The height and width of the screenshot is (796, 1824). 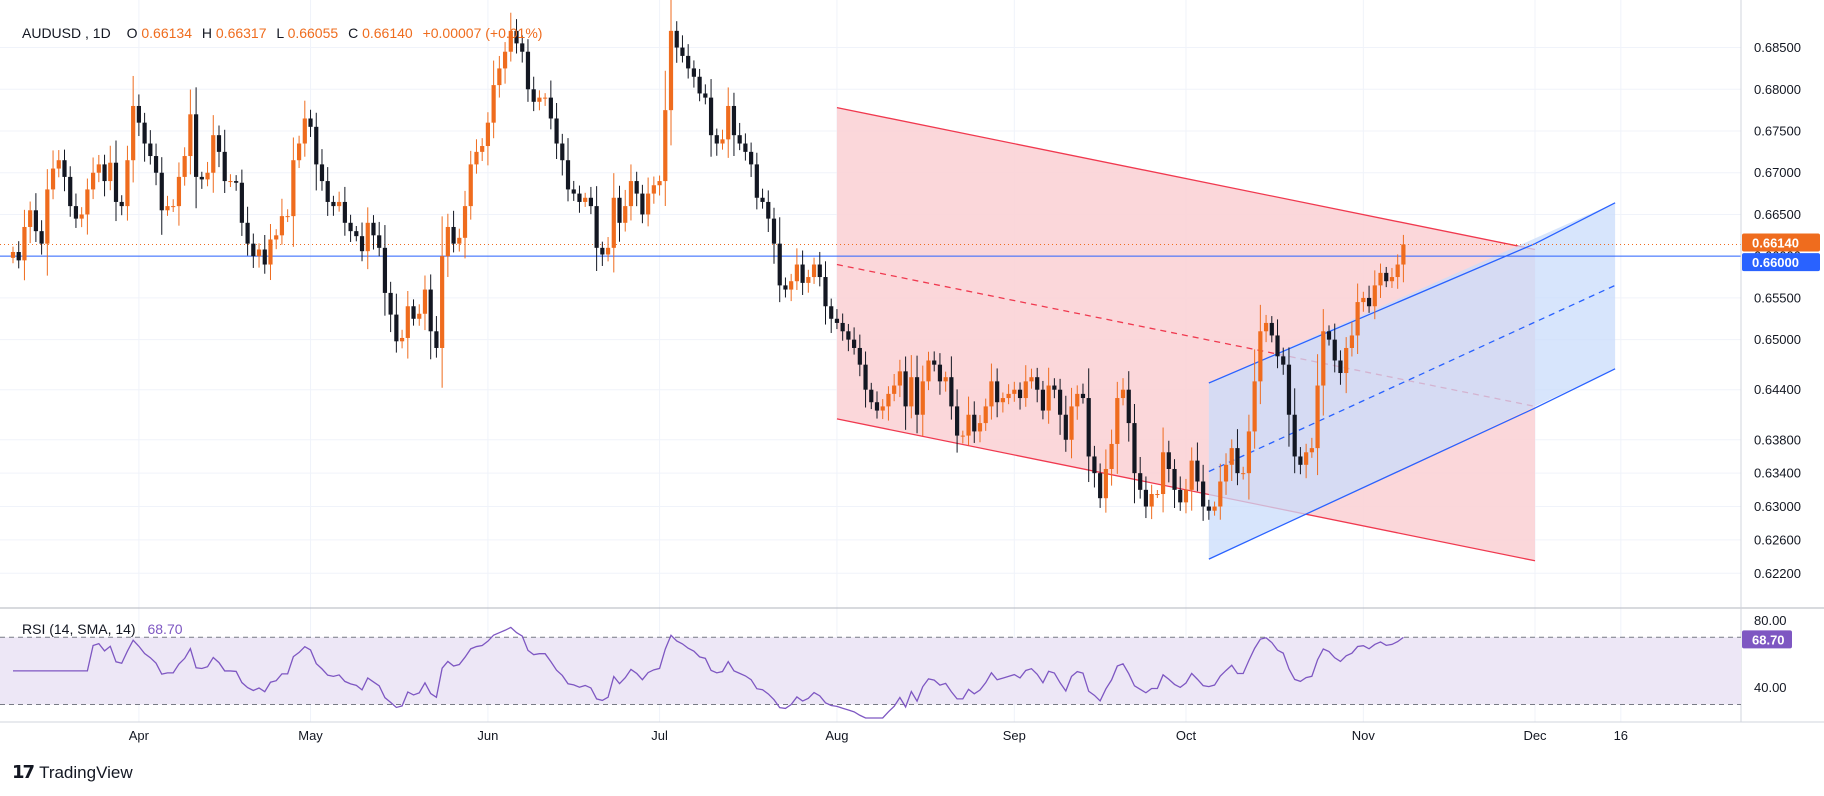 What do you see at coordinates (1412, 464) in the screenshot?
I see `blue-channel-lower-line` at bounding box center [1412, 464].